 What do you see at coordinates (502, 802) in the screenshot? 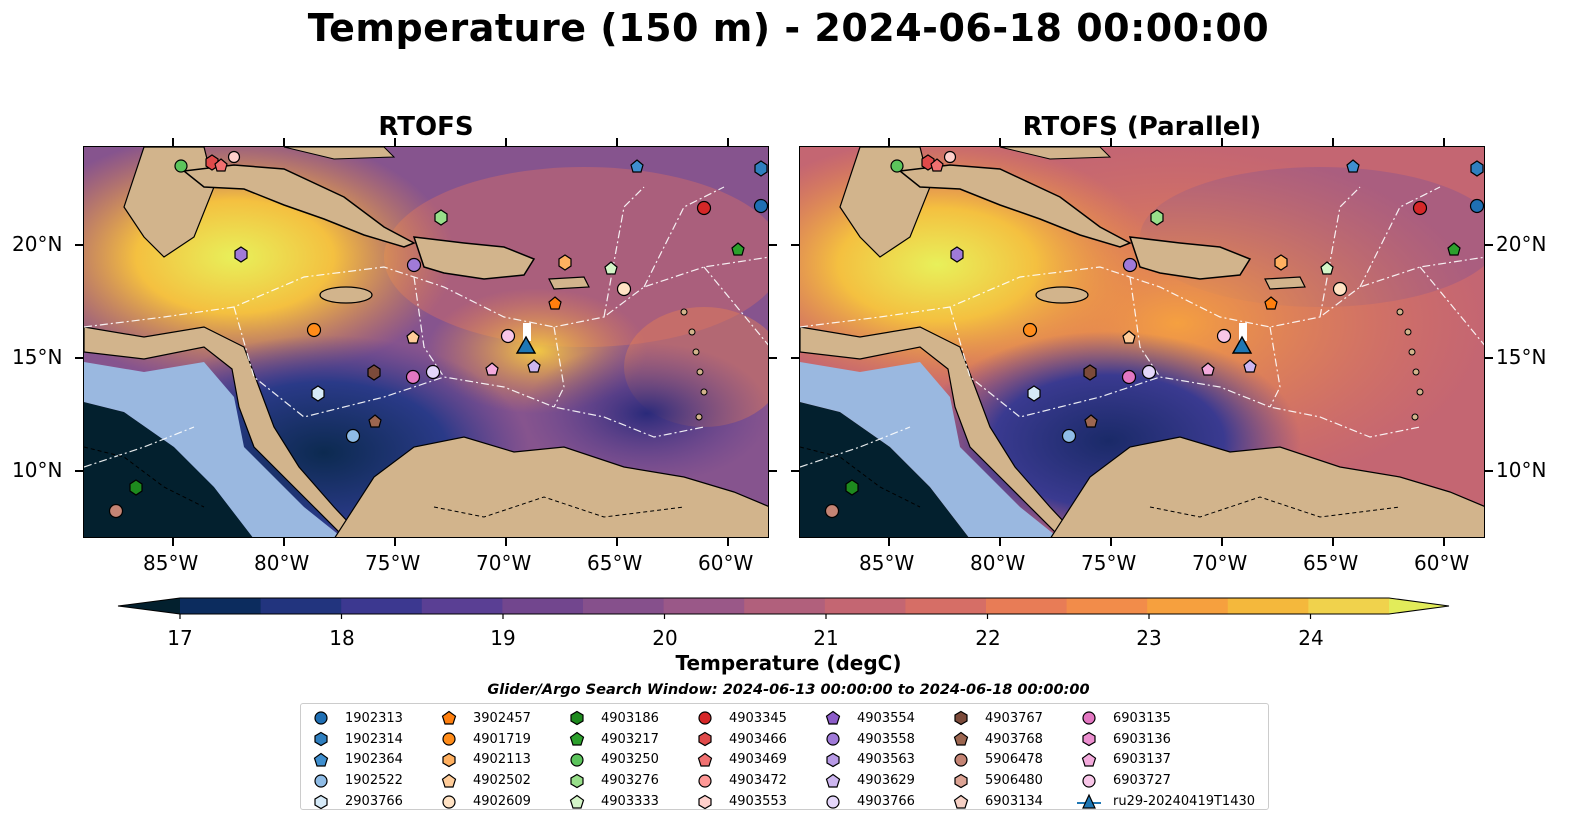
I see `legend-item-label: 4902609` at bounding box center [502, 802].